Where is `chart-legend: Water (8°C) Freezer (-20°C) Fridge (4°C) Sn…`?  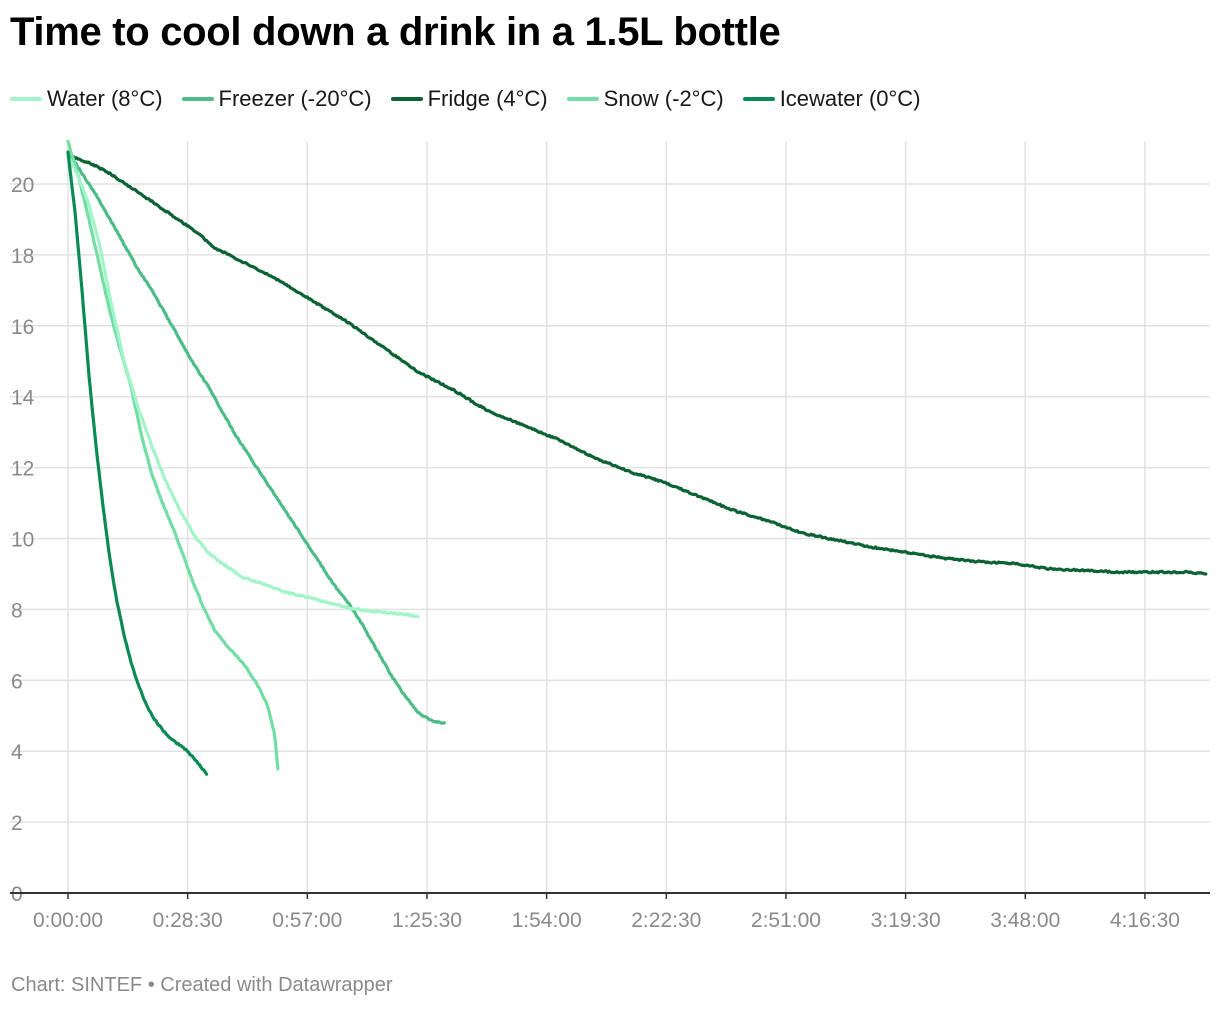
chart-legend: Water (8°C) Freezer (-20°C) Fridge (4°C) Sn… is located at coordinates (475, 99).